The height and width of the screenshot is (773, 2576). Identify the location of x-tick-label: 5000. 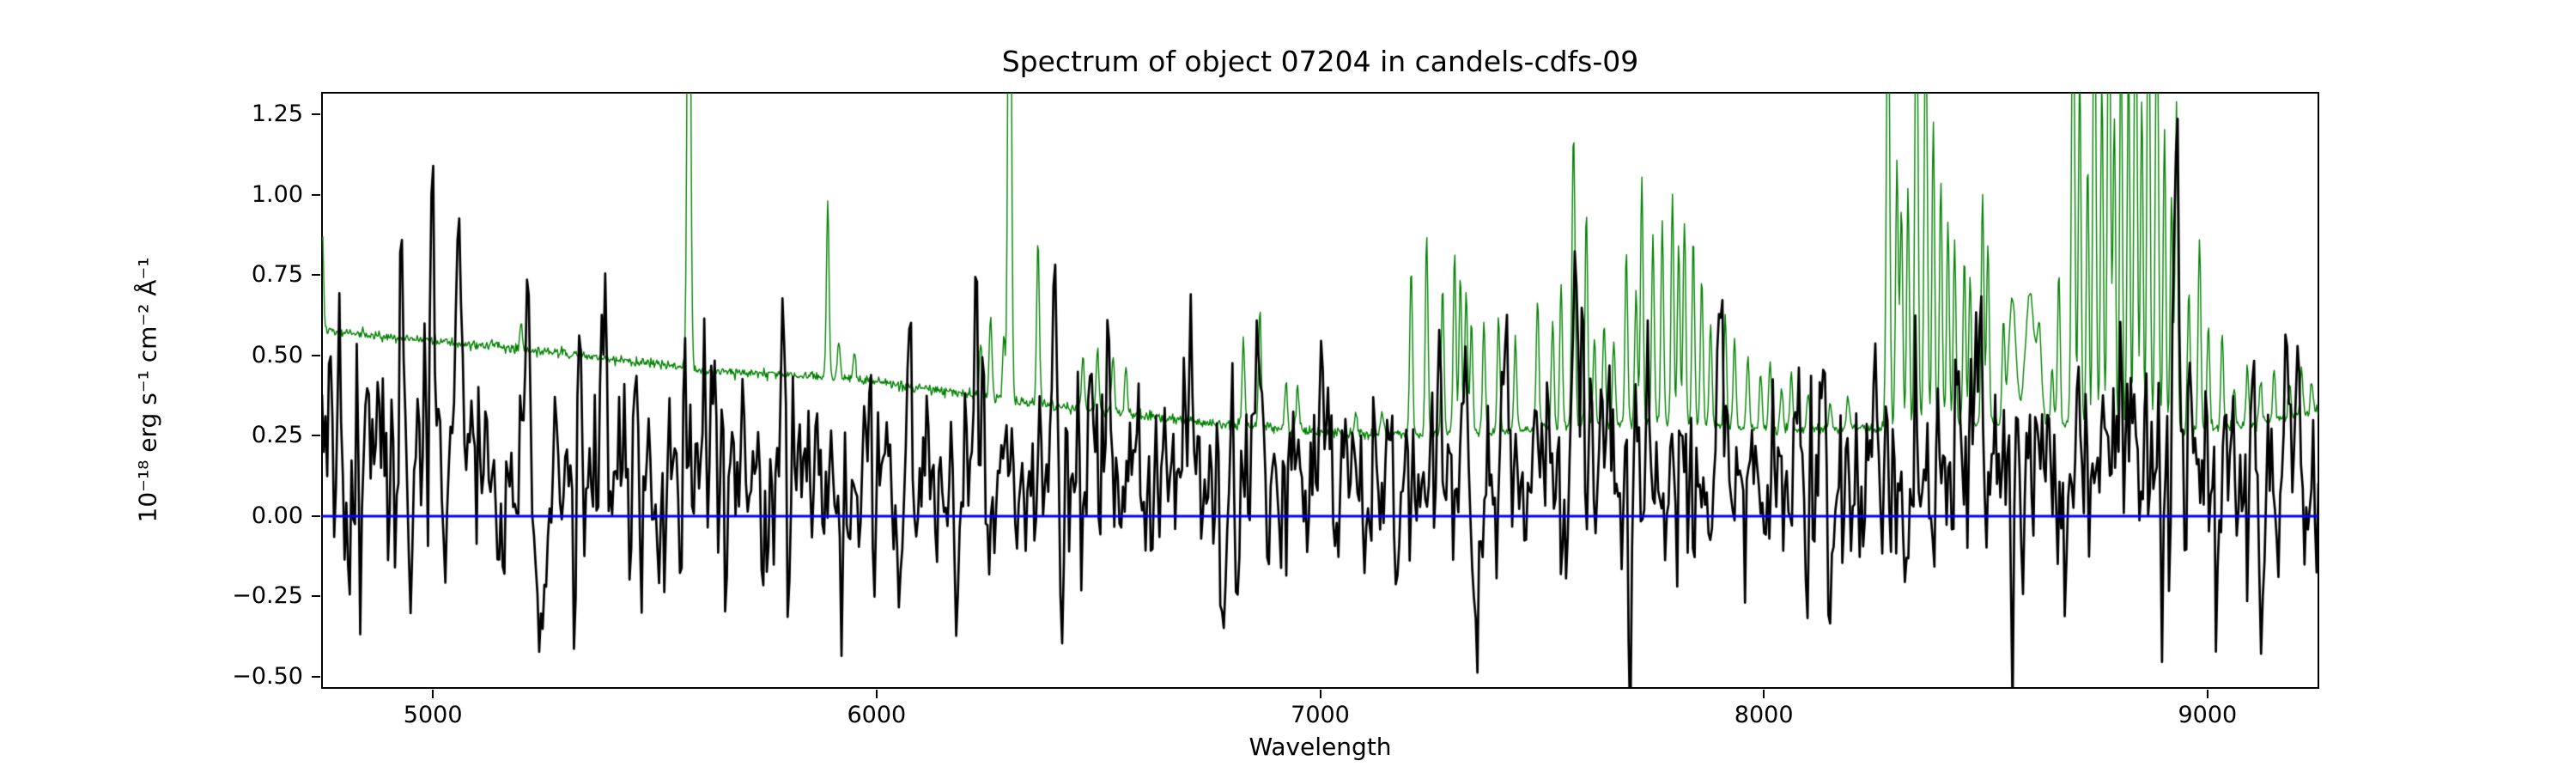
(433, 715).